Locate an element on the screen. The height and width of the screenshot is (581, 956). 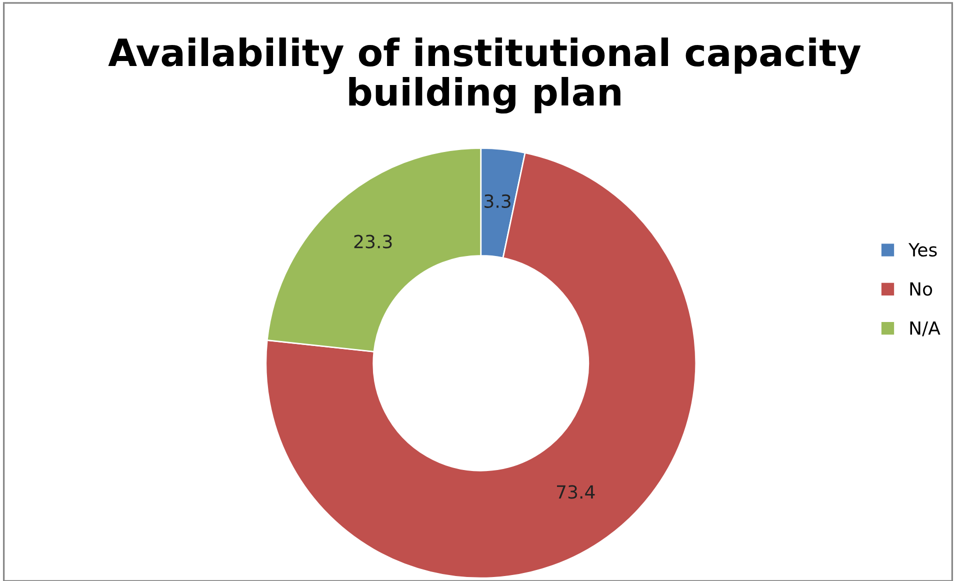
data-label: 23.3 is located at coordinates (373, 241).